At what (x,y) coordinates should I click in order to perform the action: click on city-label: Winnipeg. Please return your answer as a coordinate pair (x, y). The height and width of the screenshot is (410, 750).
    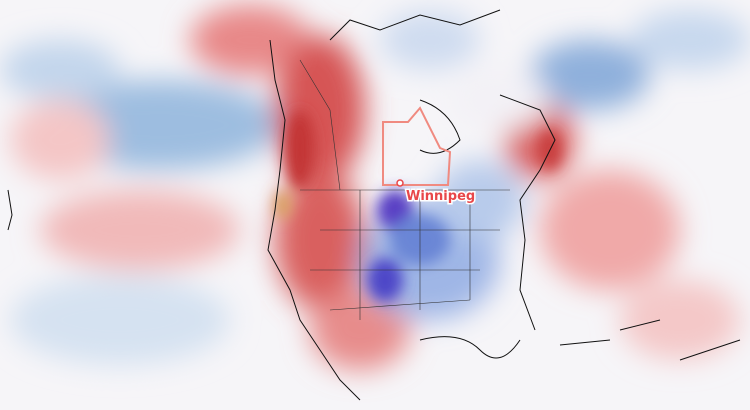
    Looking at the image, I should click on (440, 196).